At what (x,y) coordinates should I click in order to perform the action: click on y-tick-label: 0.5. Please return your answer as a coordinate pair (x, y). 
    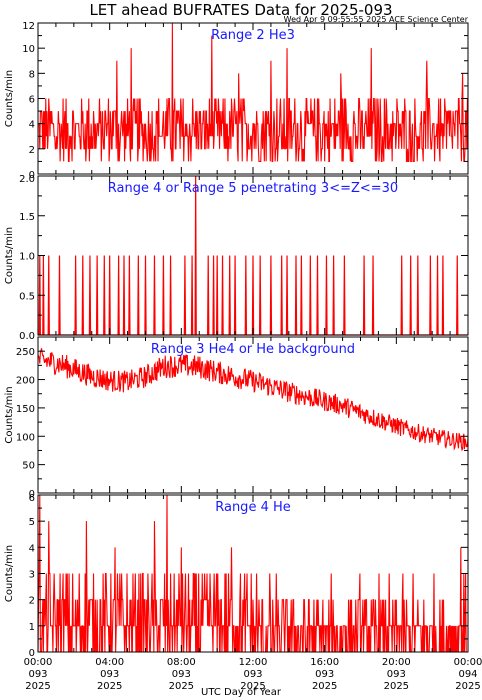
    Looking at the image, I should click on (27, 296).